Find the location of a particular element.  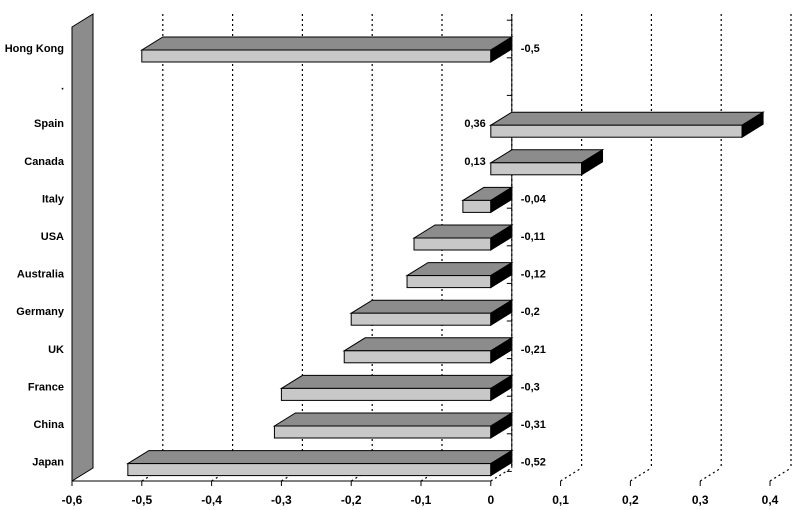

category-label: UK is located at coordinates (56, 350).